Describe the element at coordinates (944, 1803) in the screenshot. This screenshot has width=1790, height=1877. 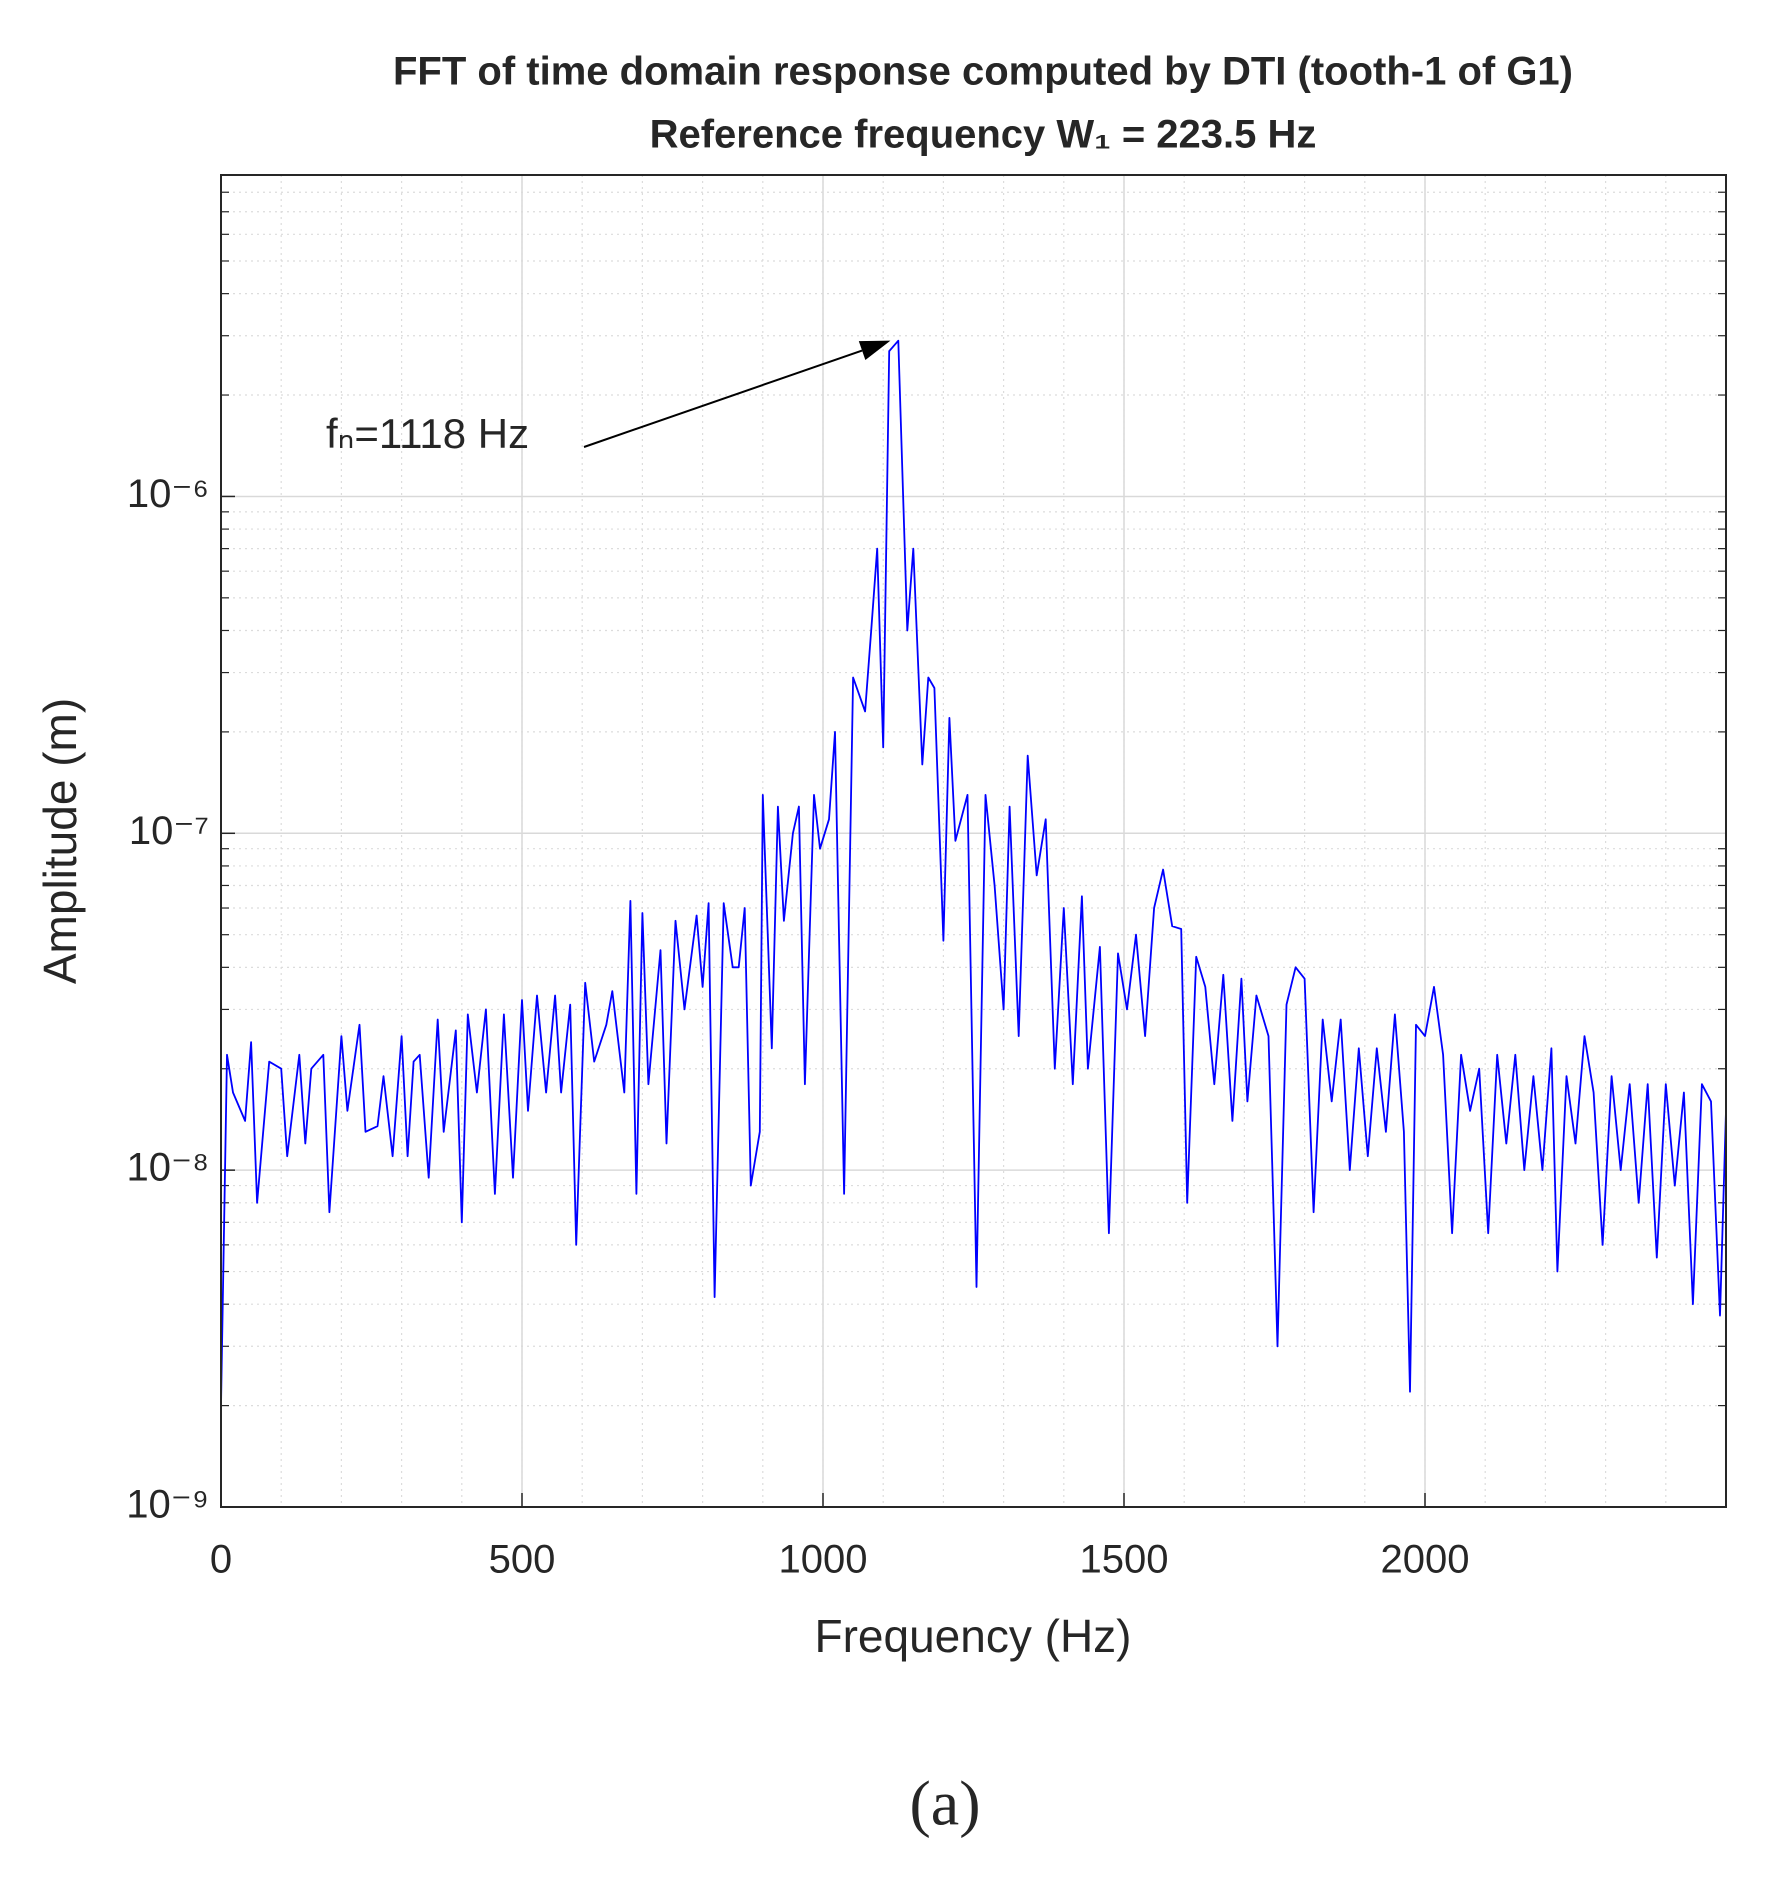
I see `caption: (a)` at that location.